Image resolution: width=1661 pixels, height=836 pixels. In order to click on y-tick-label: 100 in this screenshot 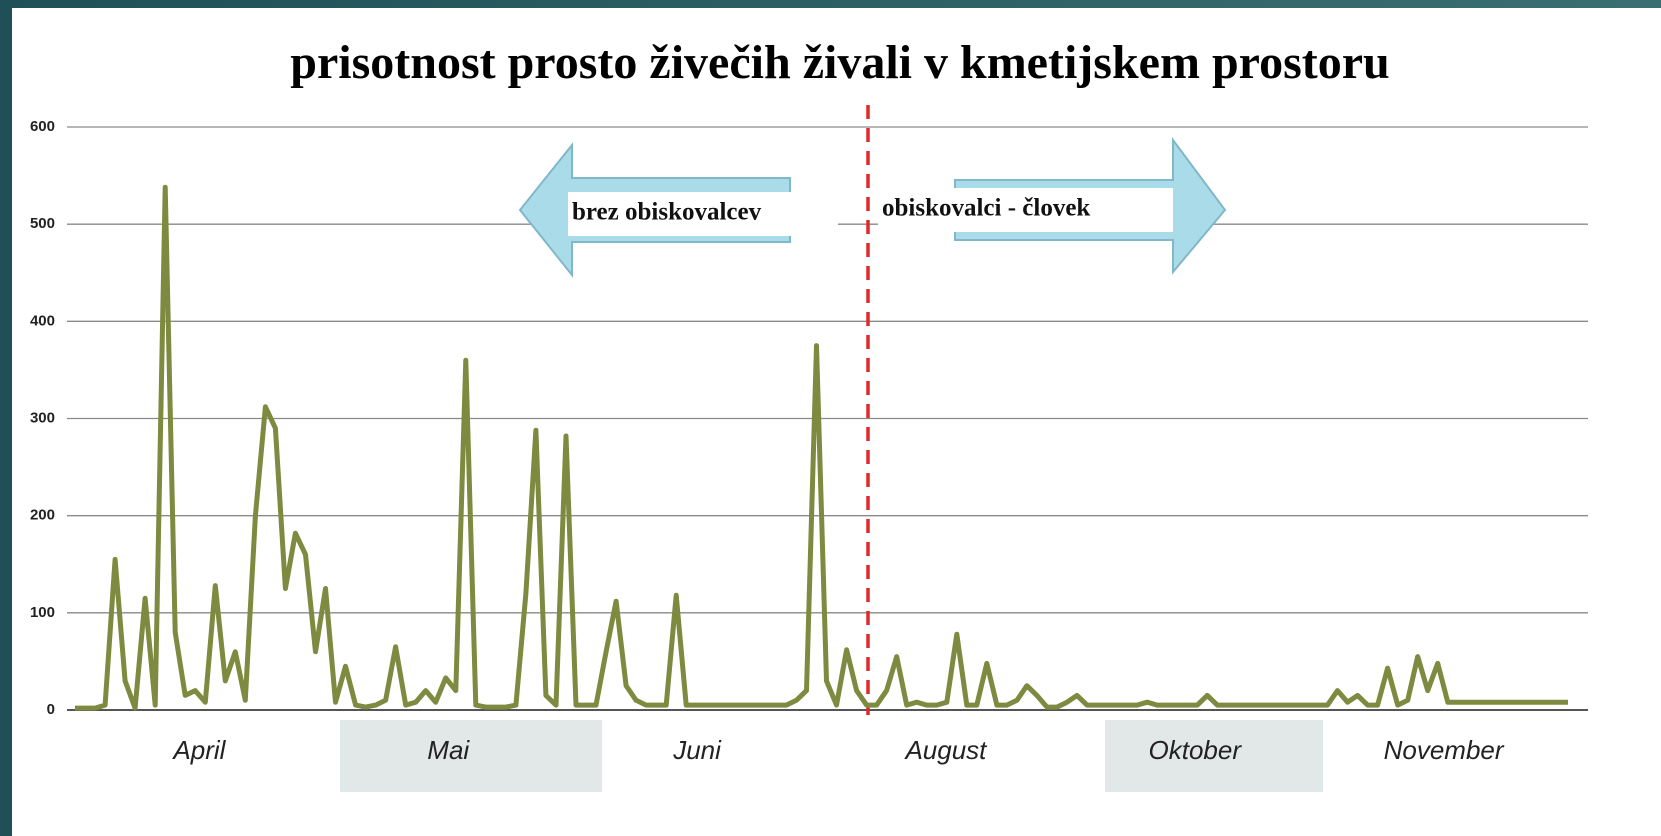, I will do `click(42, 612)`.